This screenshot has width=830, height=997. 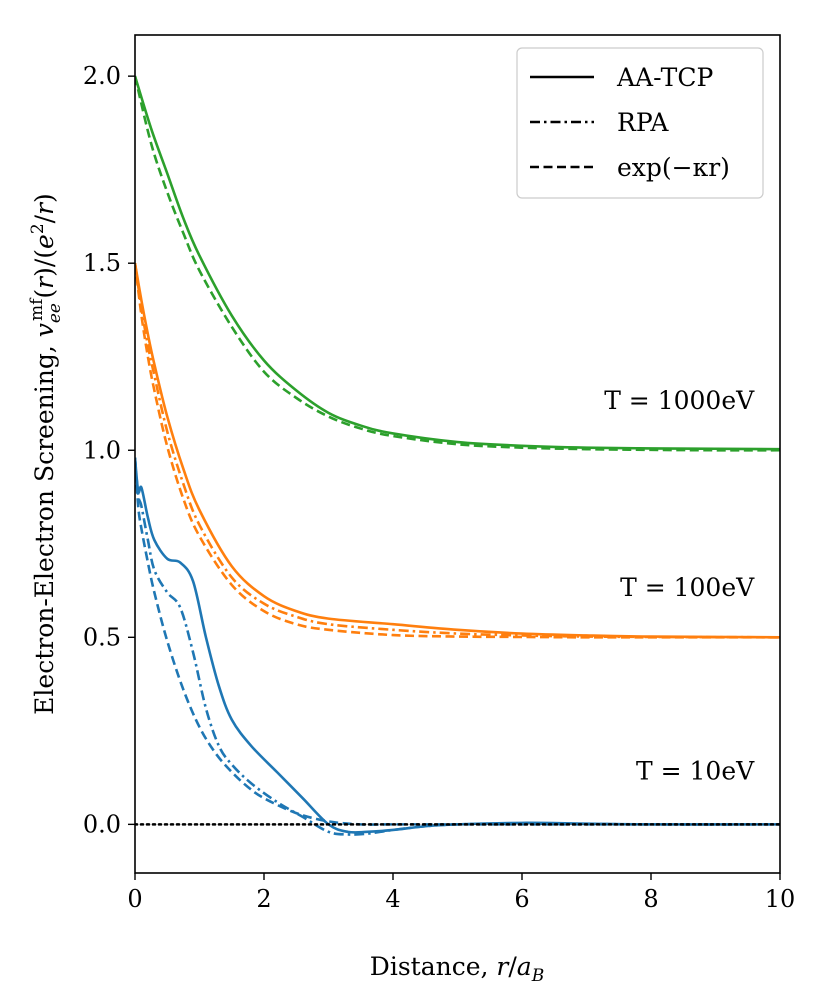 I want to click on temperature-annotation: T = 1000eV, so click(x=679, y=400).